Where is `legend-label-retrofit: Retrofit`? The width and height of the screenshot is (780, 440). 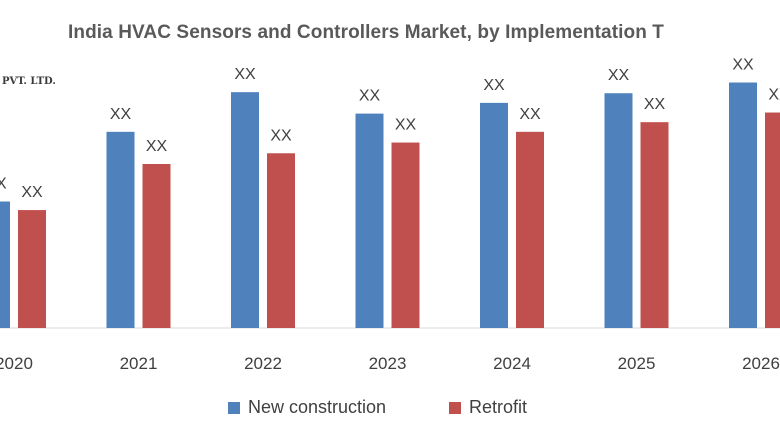
legend-label-retrofit: Retrofit is located at coordinates (498, 407).